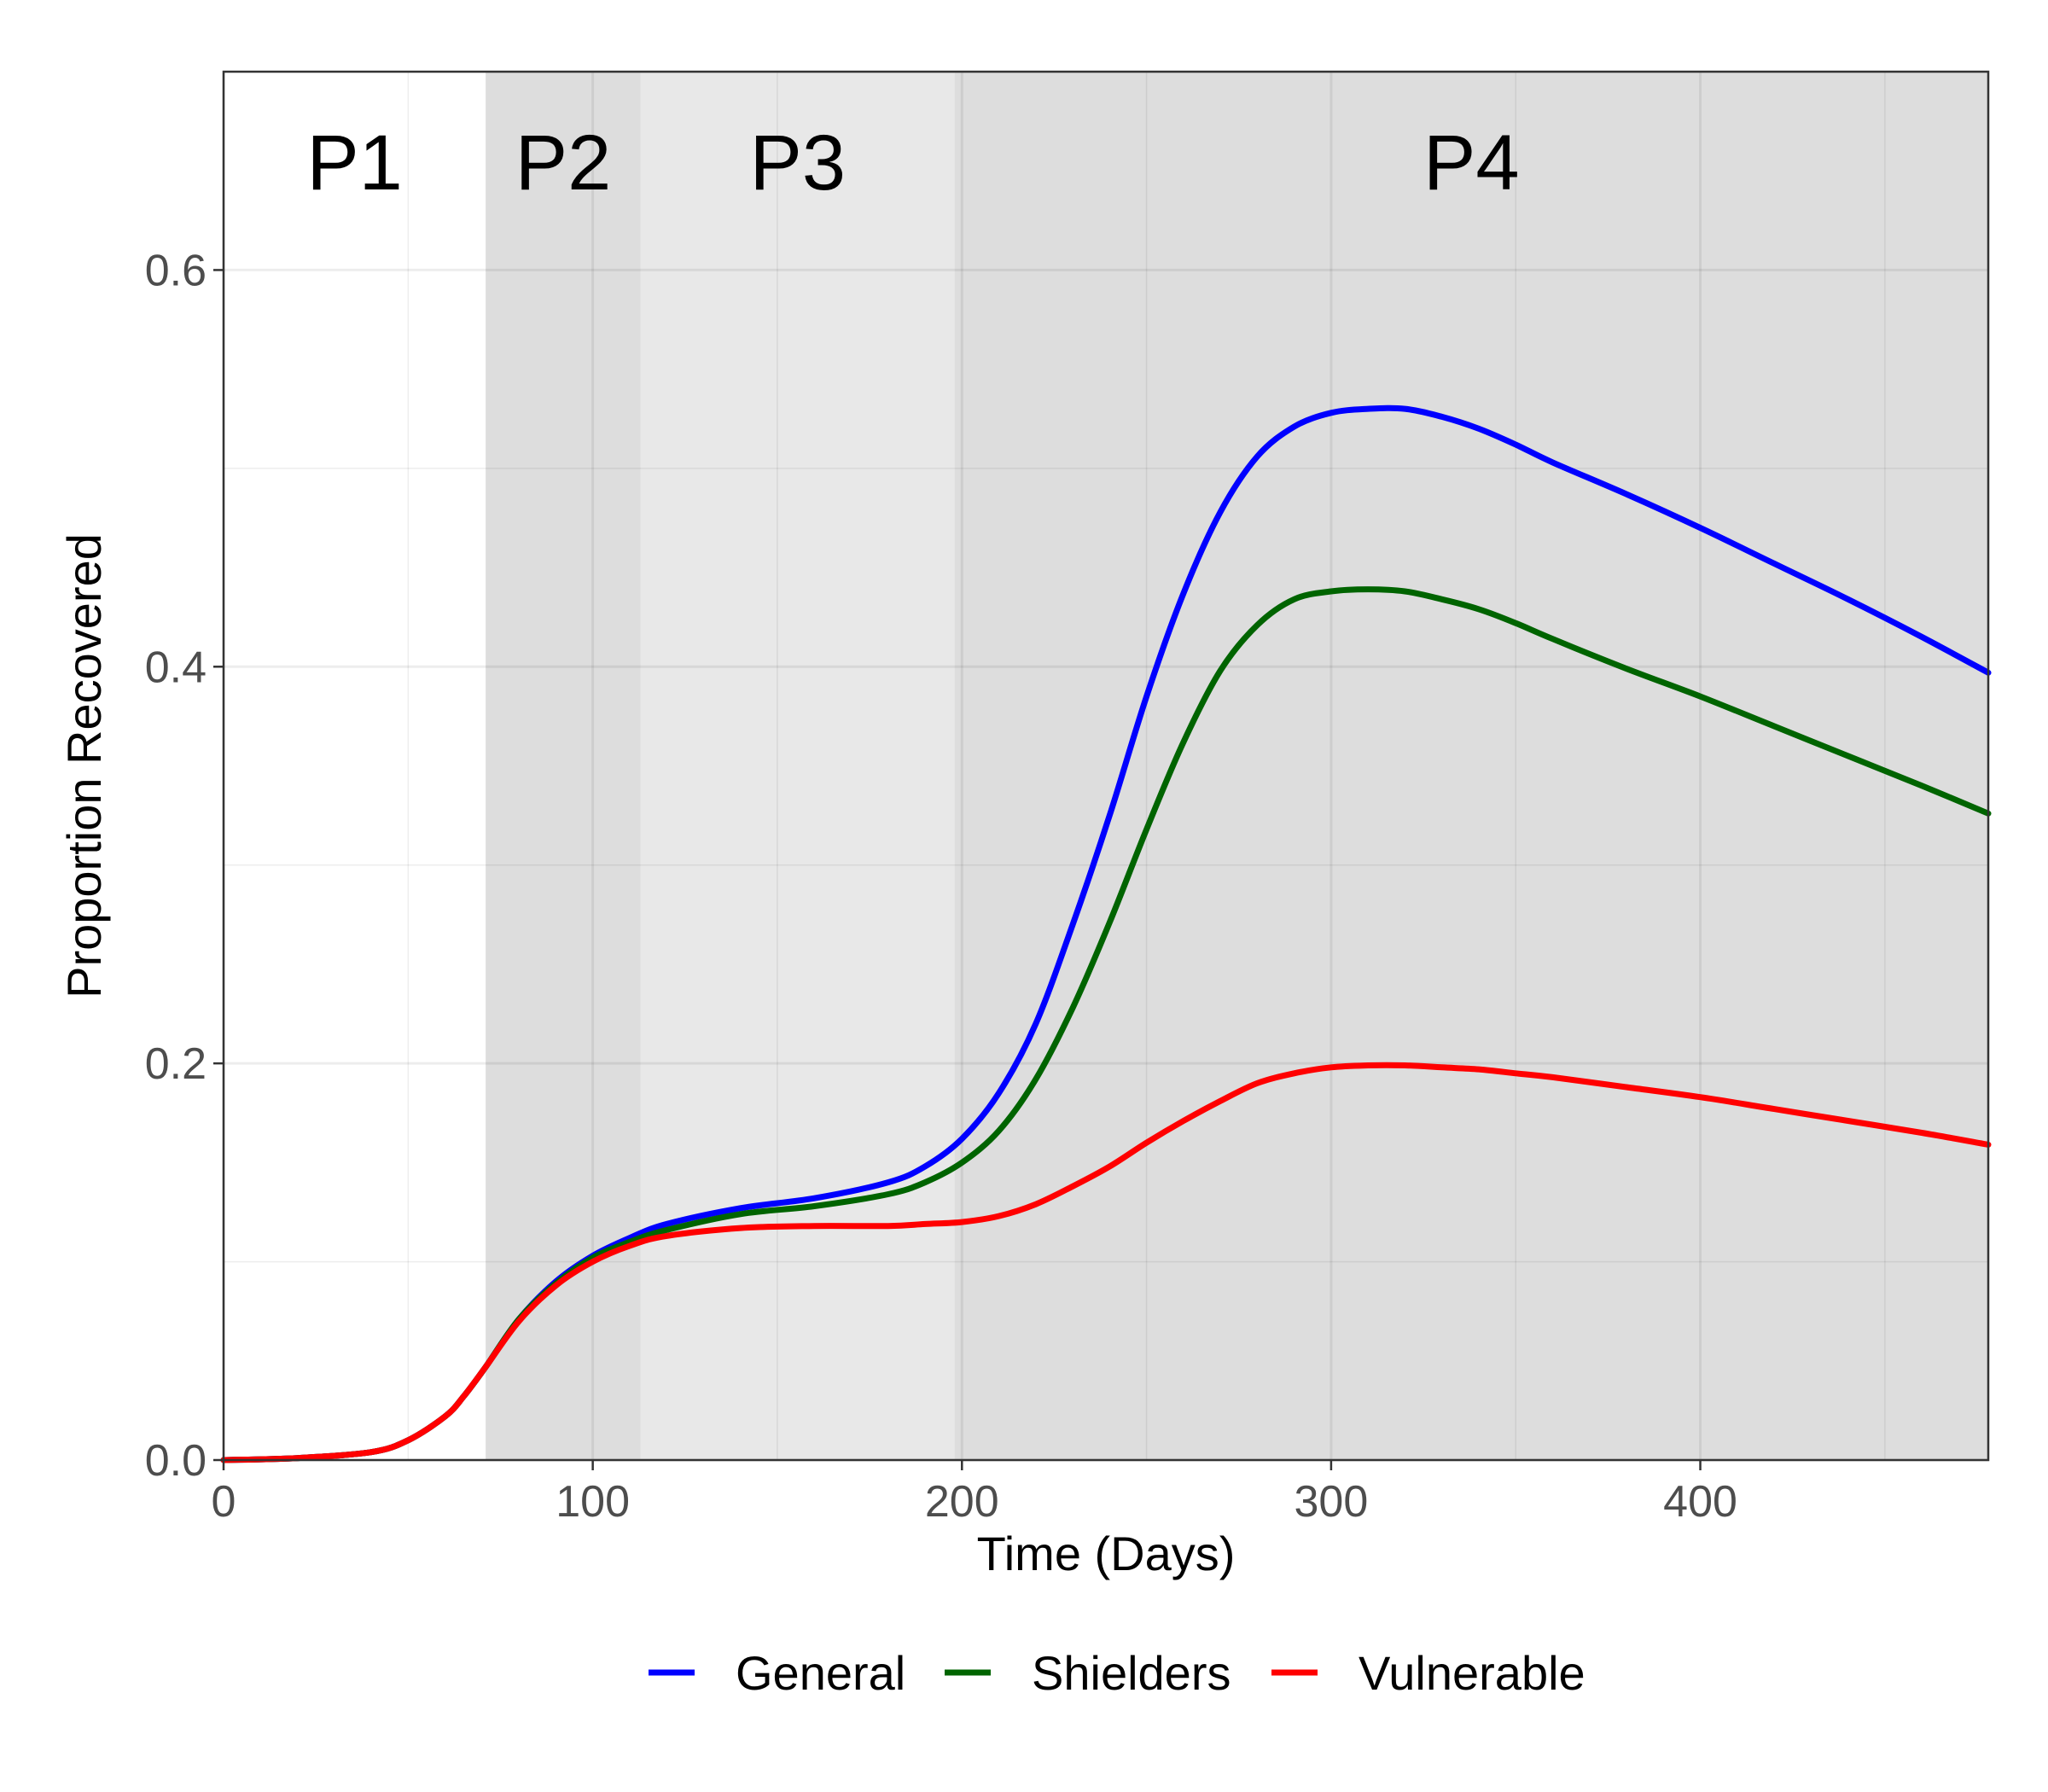  I want to click on x-tick-label: 0, so click(224, 1502).